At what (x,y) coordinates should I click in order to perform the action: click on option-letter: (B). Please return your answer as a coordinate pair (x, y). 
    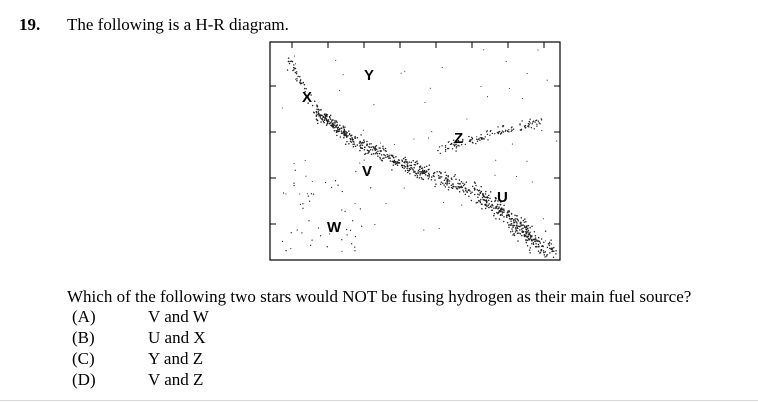
    Looking at the image, I should click on (83, 337).